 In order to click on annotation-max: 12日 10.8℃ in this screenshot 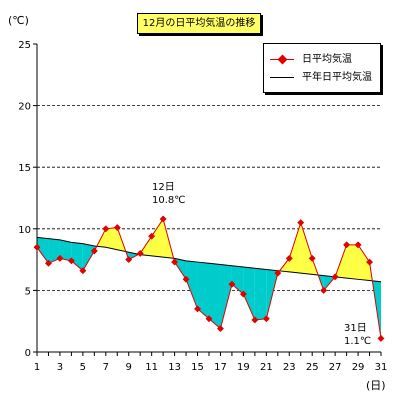, I will do `click(169, 194)`.